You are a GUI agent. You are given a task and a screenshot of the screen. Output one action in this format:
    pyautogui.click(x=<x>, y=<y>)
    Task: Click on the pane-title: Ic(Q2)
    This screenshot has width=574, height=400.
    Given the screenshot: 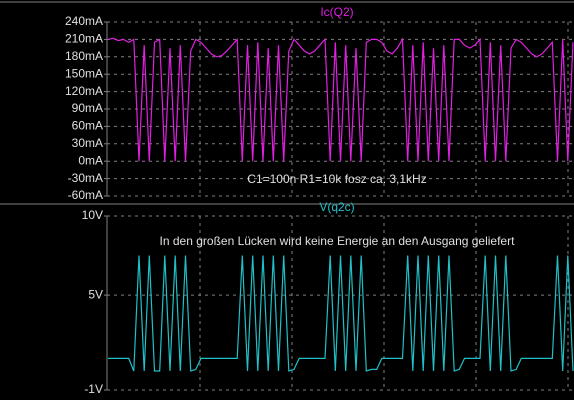 What is the action you would take?
    pyautogui.click(x=336, y=12)
    